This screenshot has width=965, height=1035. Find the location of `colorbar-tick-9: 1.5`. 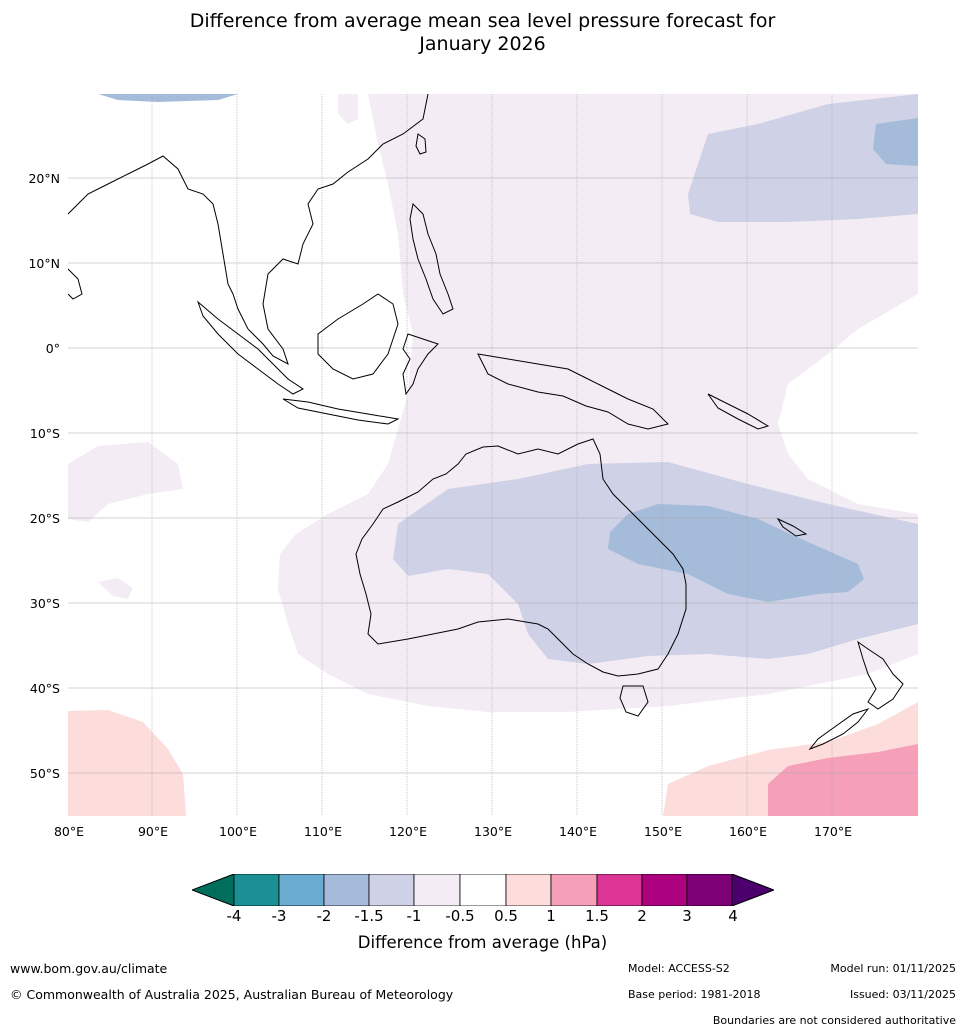

colorbar-tick-9: 1.5 is located at coordinates (597, 916).